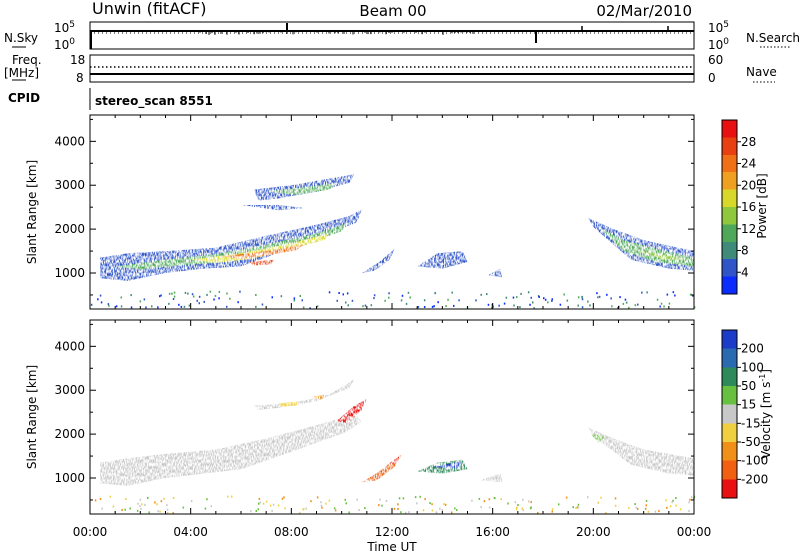  I want to click on noise-tick-left-bottom: 100, so click(64, 44).